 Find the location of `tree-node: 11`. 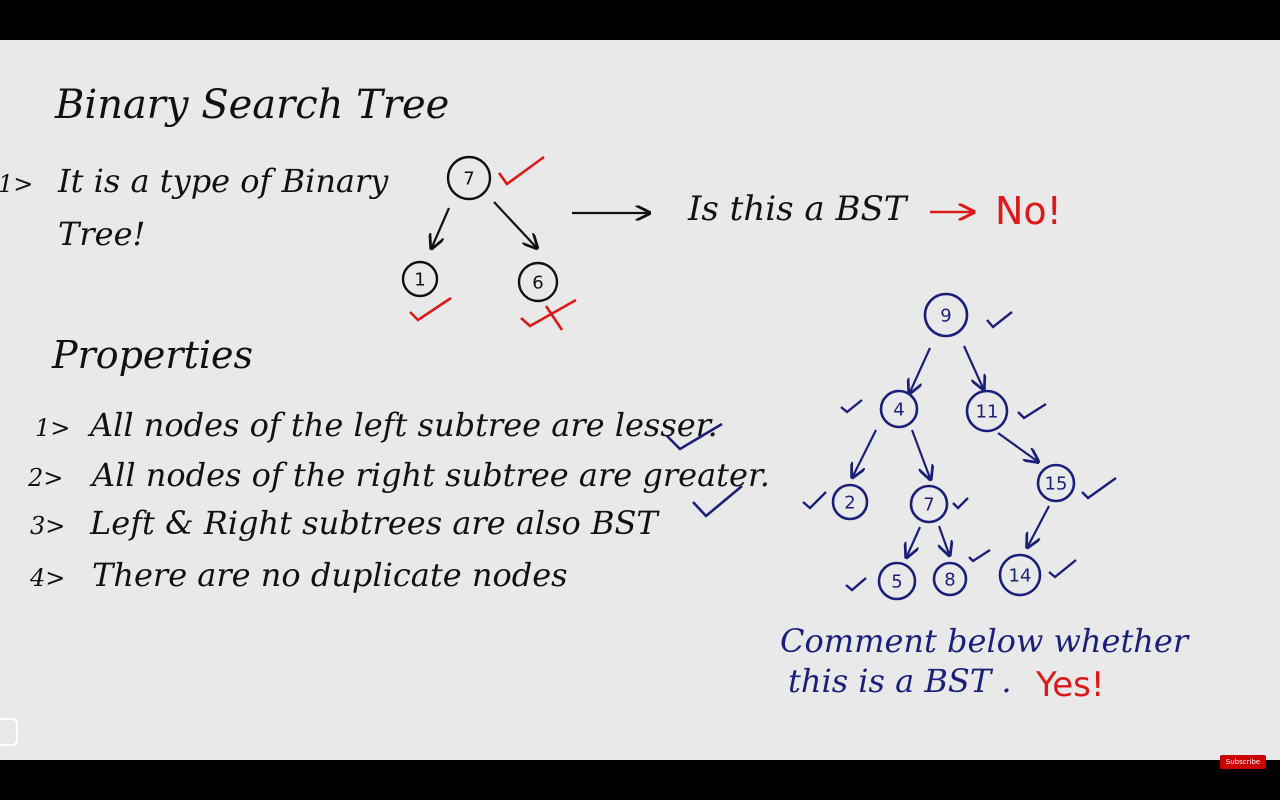

tree-node: 11 is located at coordinates (987, 411).